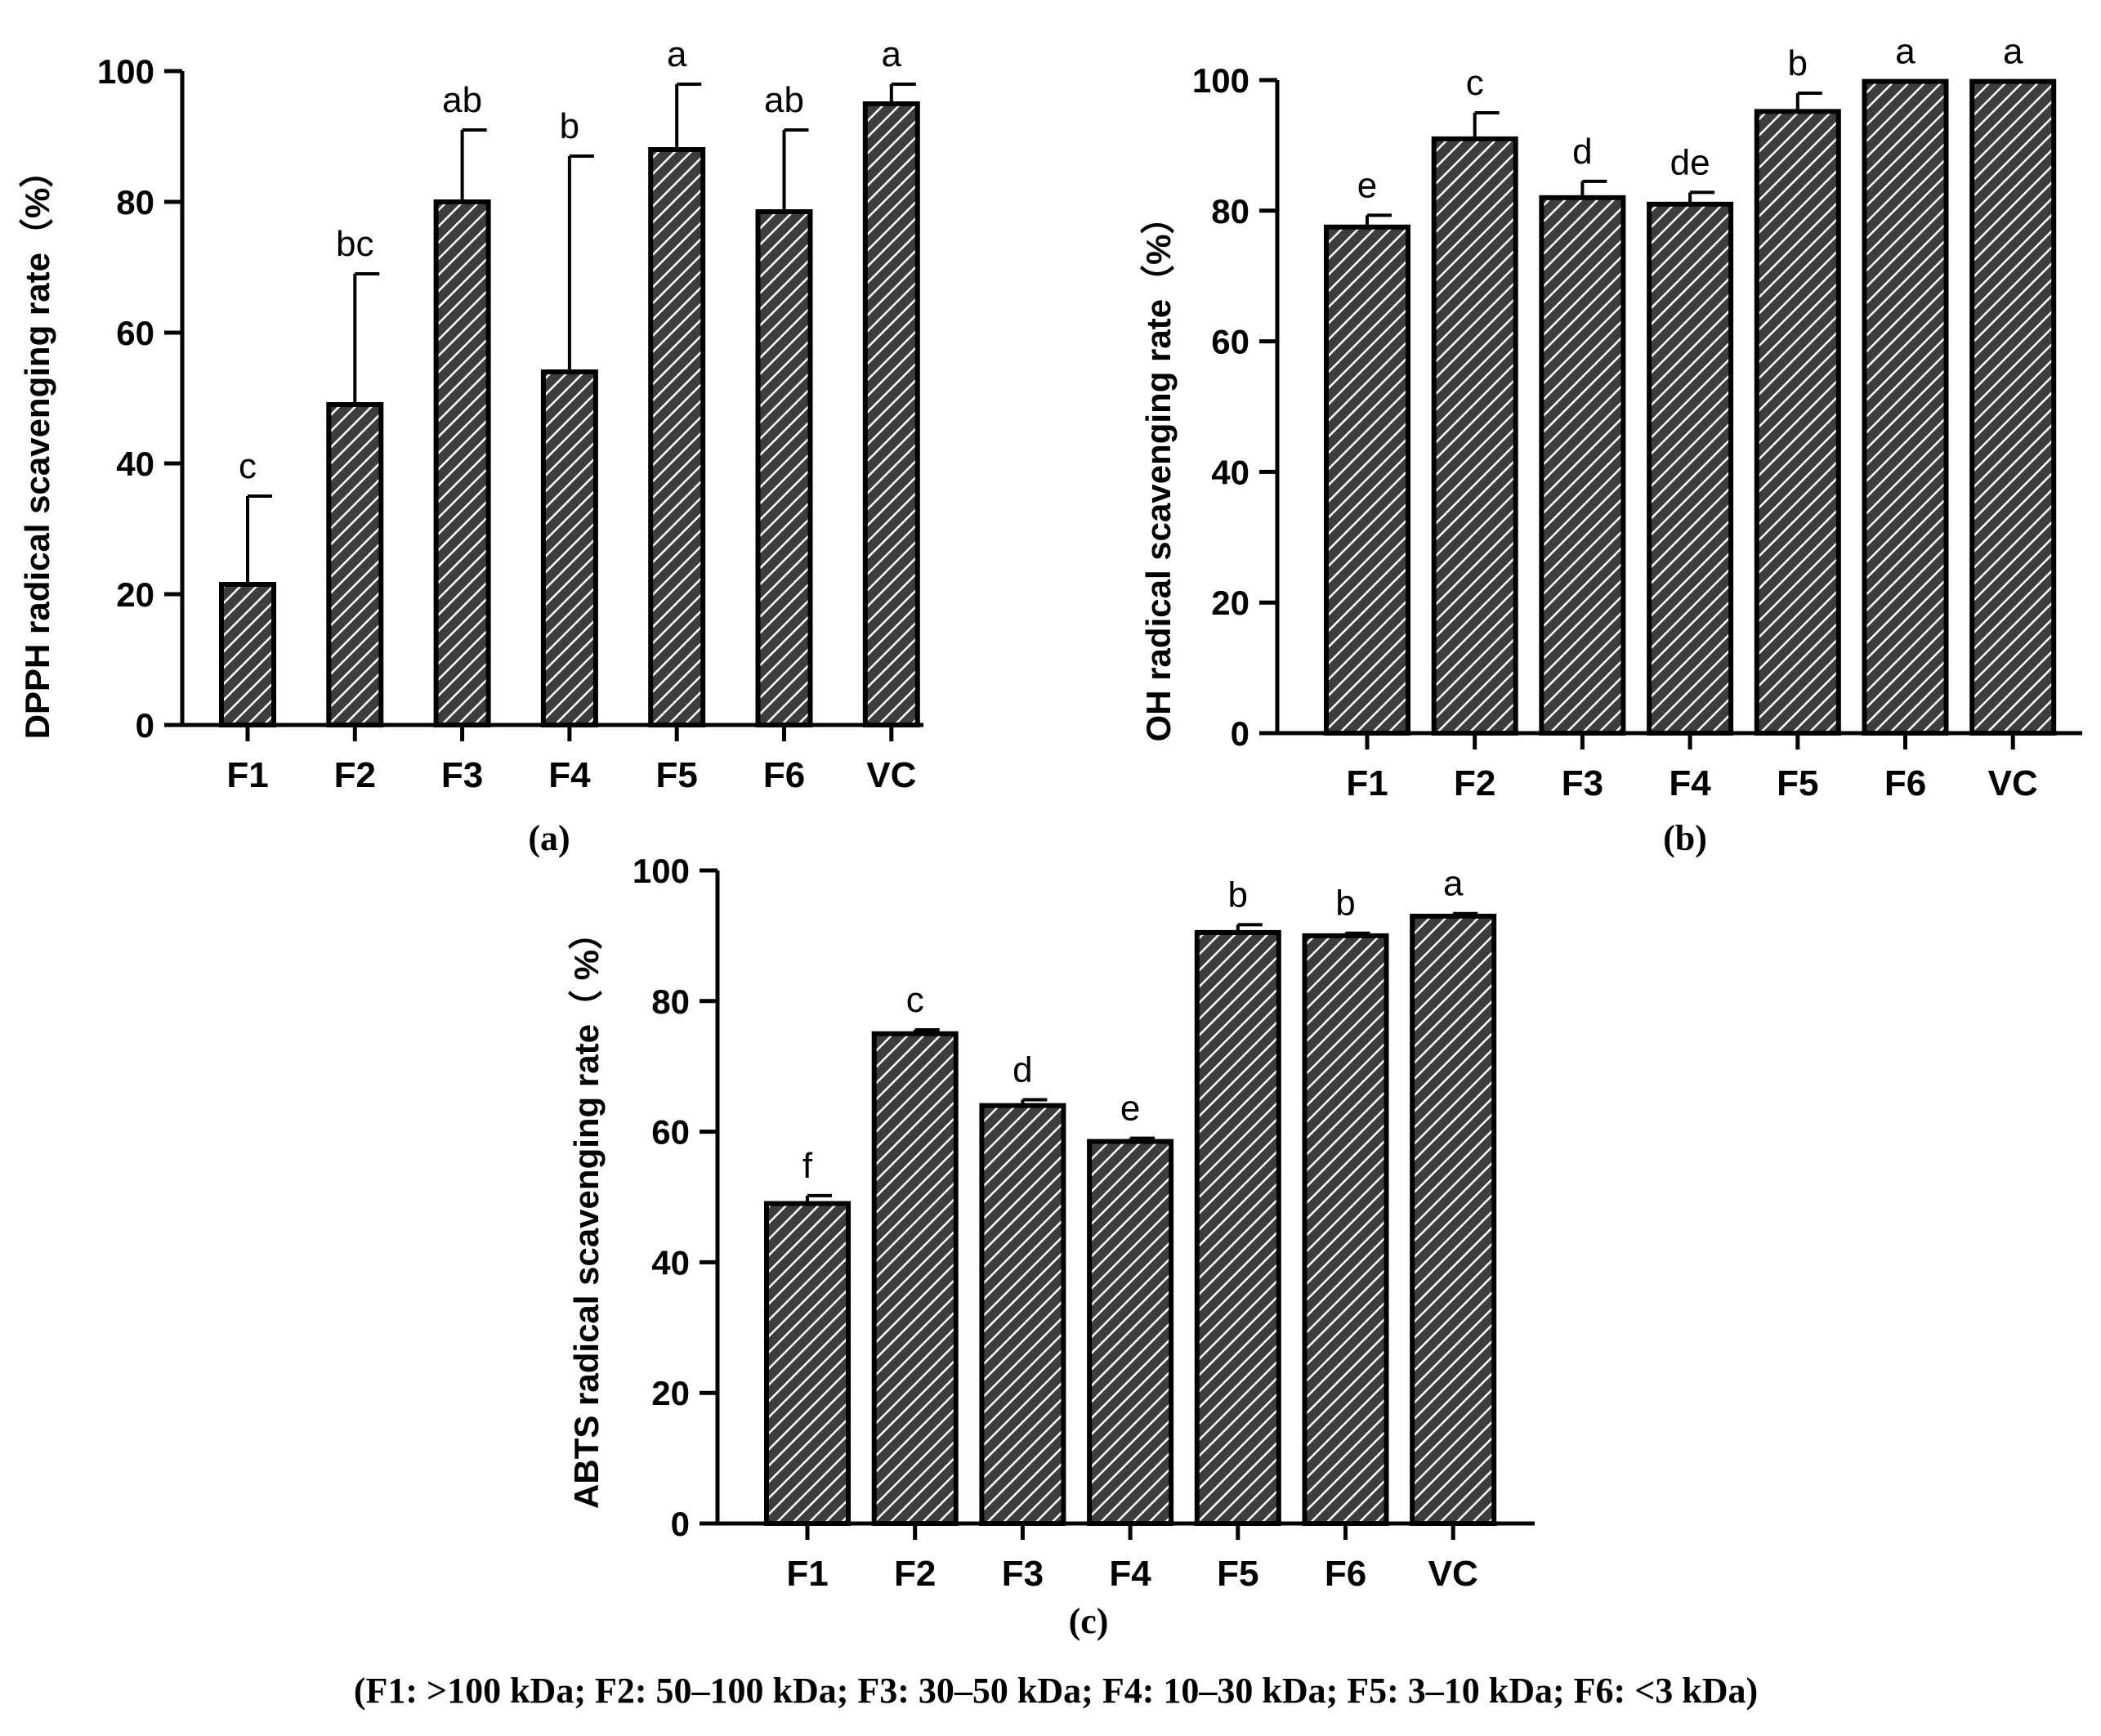  What do you see at coordinates (1798, 423) in the screenshot?
I see `bar-b-f5` at bounding box center [1798, 423].